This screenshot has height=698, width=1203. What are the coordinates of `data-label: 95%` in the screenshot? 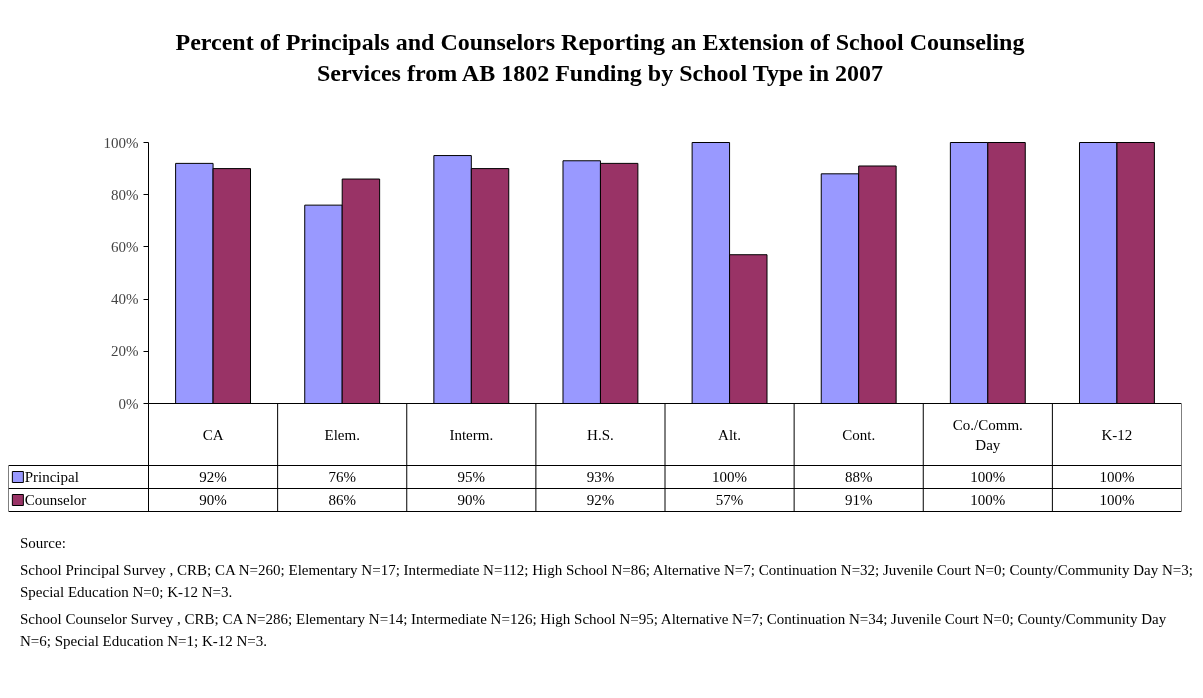 It's located at (471, 477).